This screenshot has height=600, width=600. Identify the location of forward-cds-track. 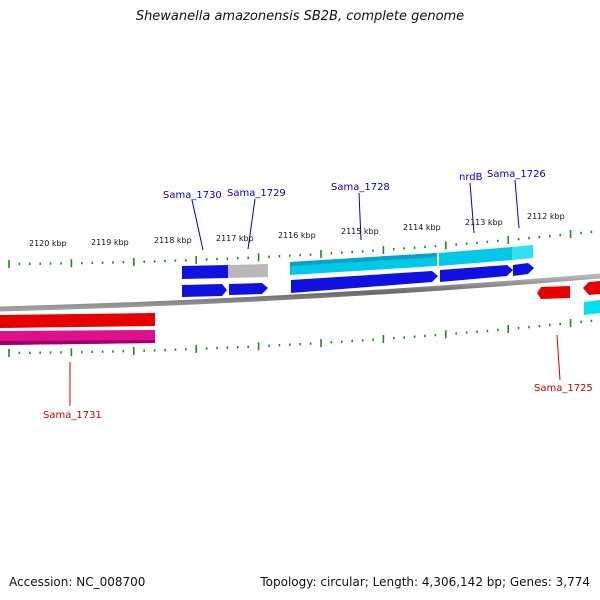
(358, 280).